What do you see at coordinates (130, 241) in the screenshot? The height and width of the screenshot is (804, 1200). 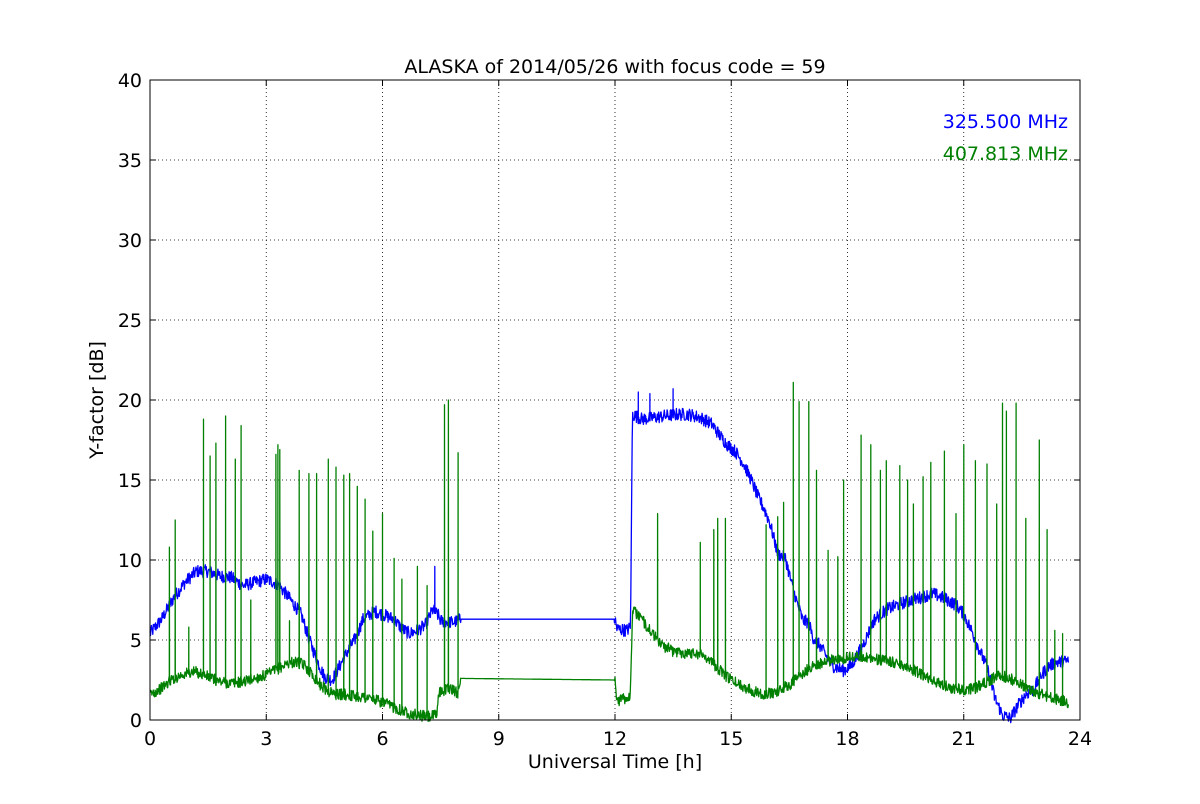 I see `y-tick-label: 30` at bounding box center [130, 241].